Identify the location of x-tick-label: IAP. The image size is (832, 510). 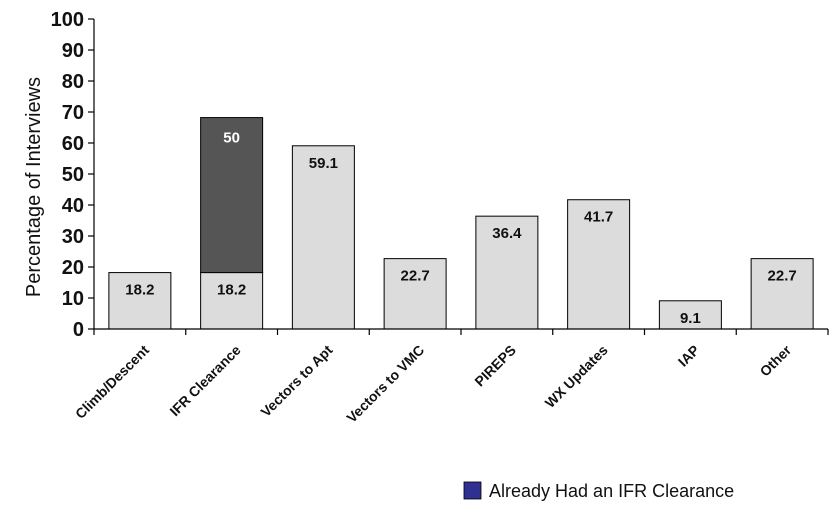
(689, 356).